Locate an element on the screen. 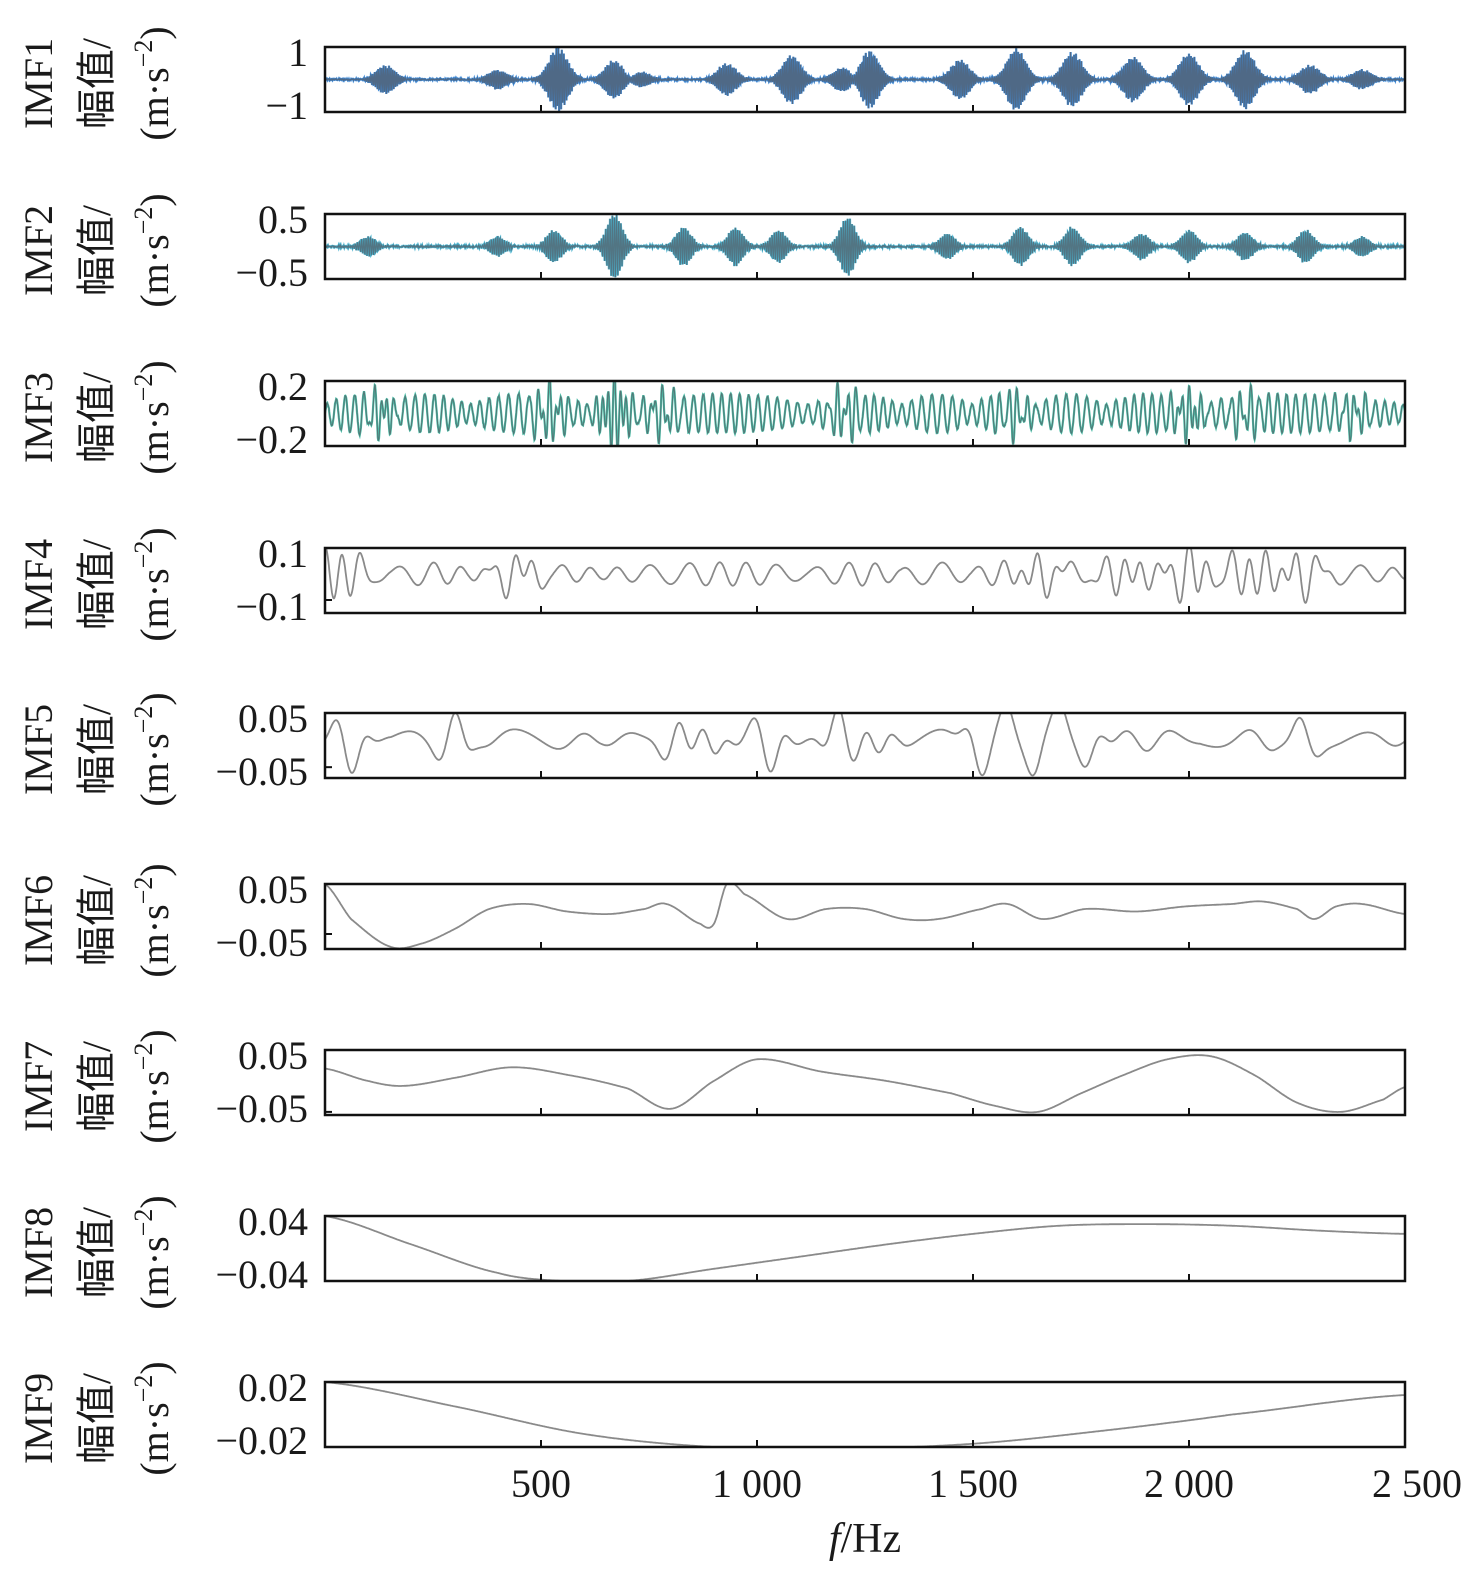 This screenshot has width=1476, height=1574. imf1-label: IMF1 is located at coordinates (38, 83).